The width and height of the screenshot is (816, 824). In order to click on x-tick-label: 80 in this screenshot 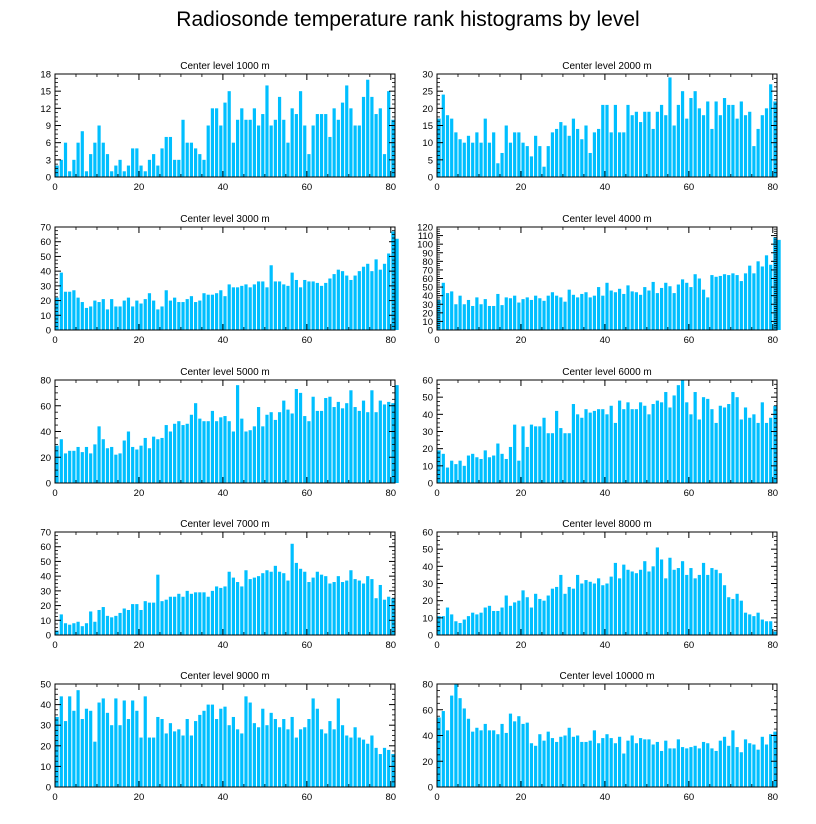, I will do `click(391, 645)`.